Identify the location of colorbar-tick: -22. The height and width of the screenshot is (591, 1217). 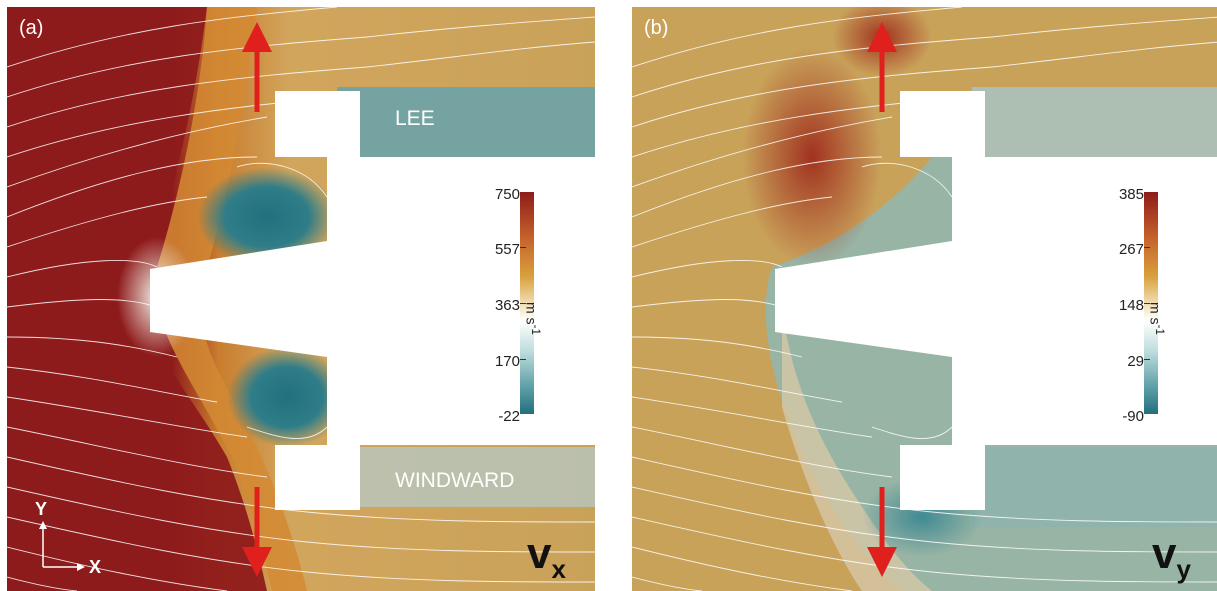
(509, 416).